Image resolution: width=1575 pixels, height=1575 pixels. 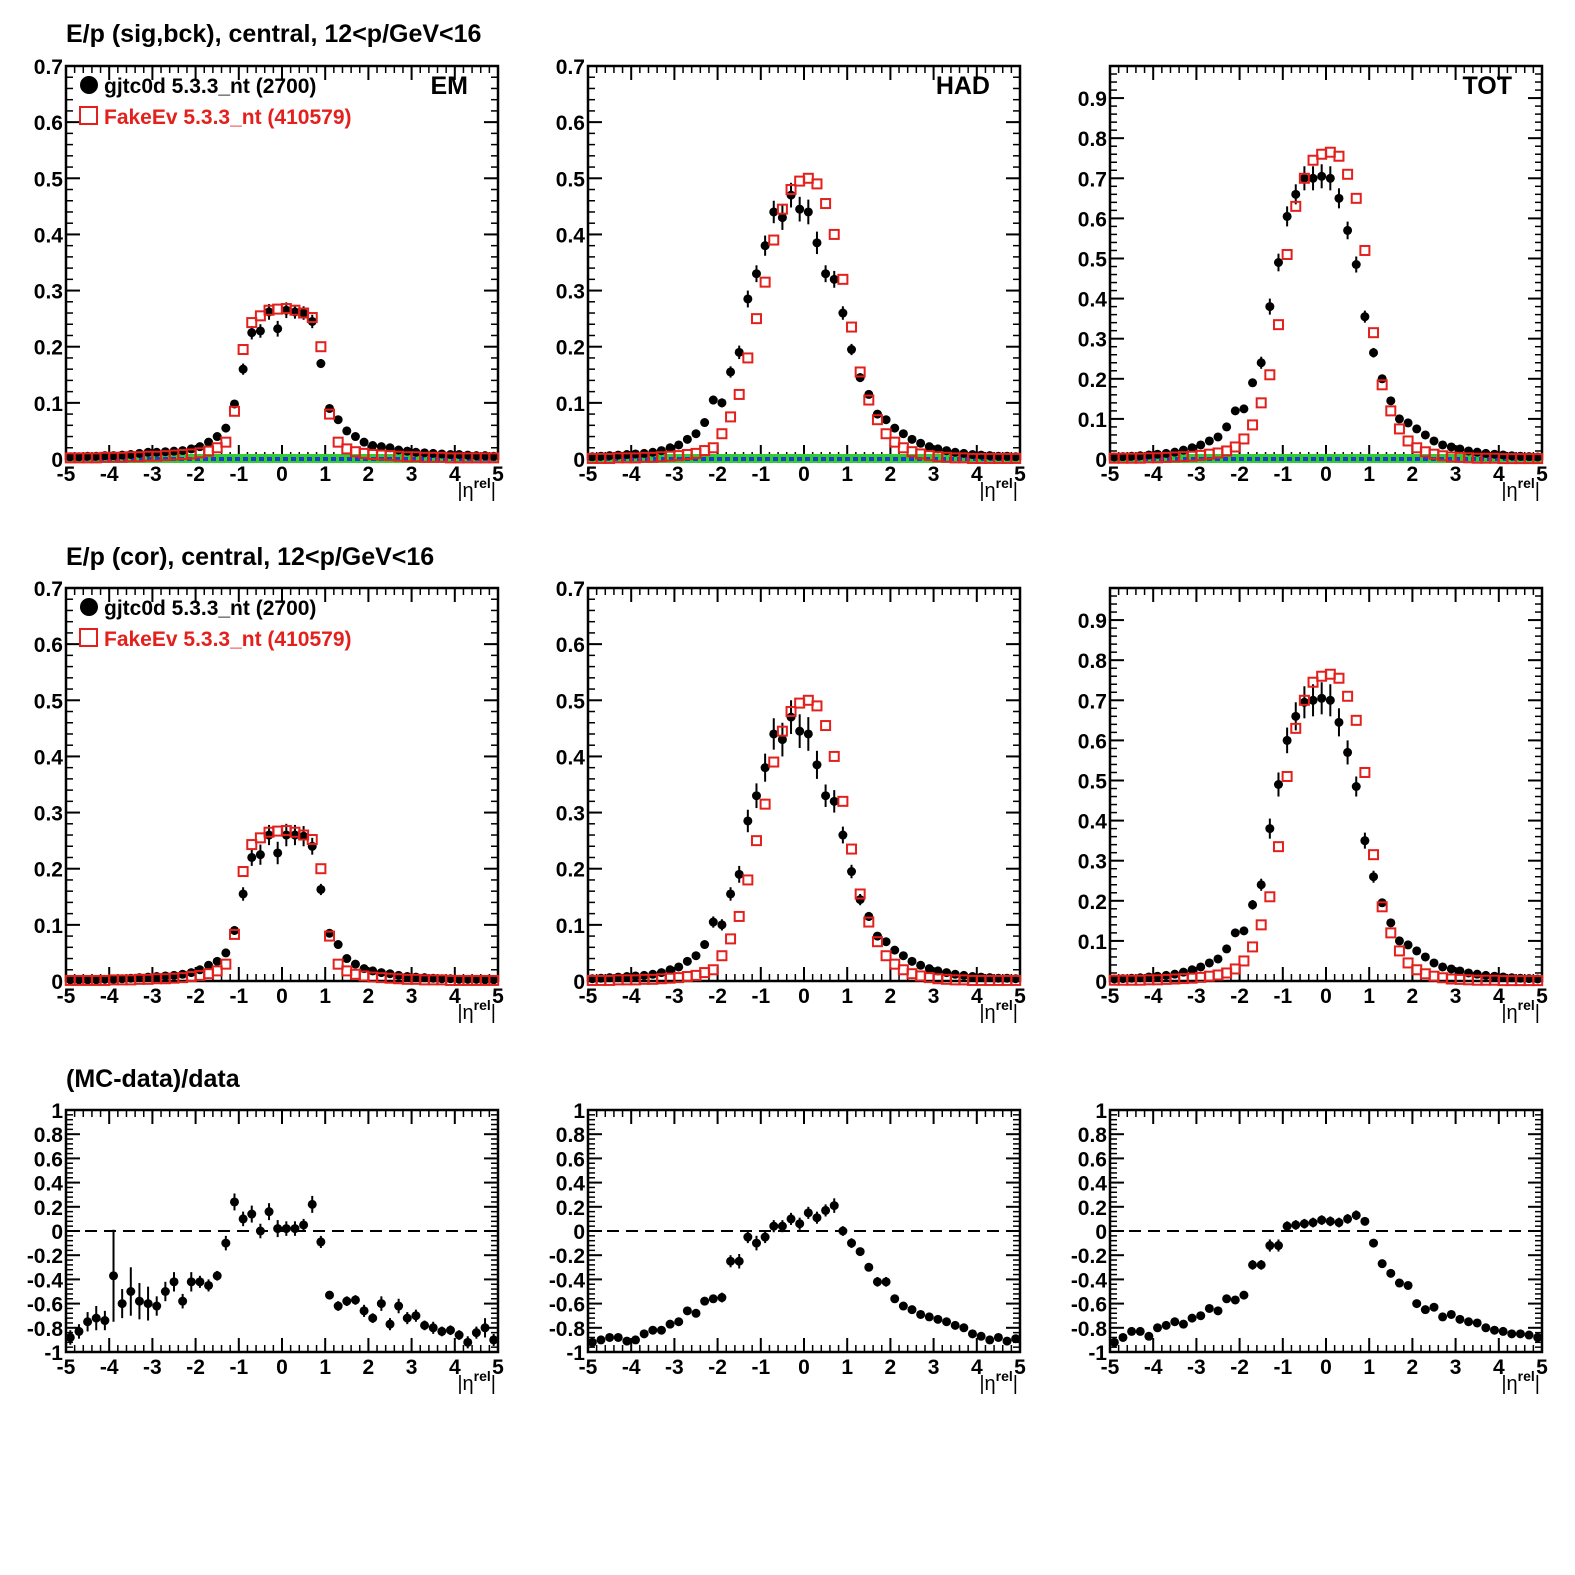 What do you see at coordinates (977, 474) in the screenshot?
I see `x-tick-label: 4` at bounding box center [977, 474].